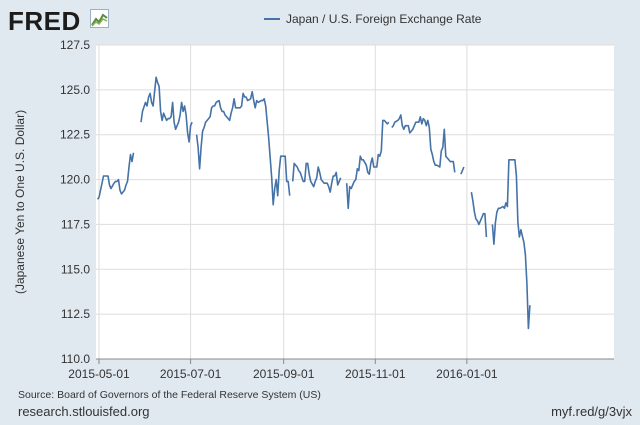  What do you see at coordinates (75, 359) in the screenshot?
I see `y-tick-label: 110.0` at bounding box center [75, 359].